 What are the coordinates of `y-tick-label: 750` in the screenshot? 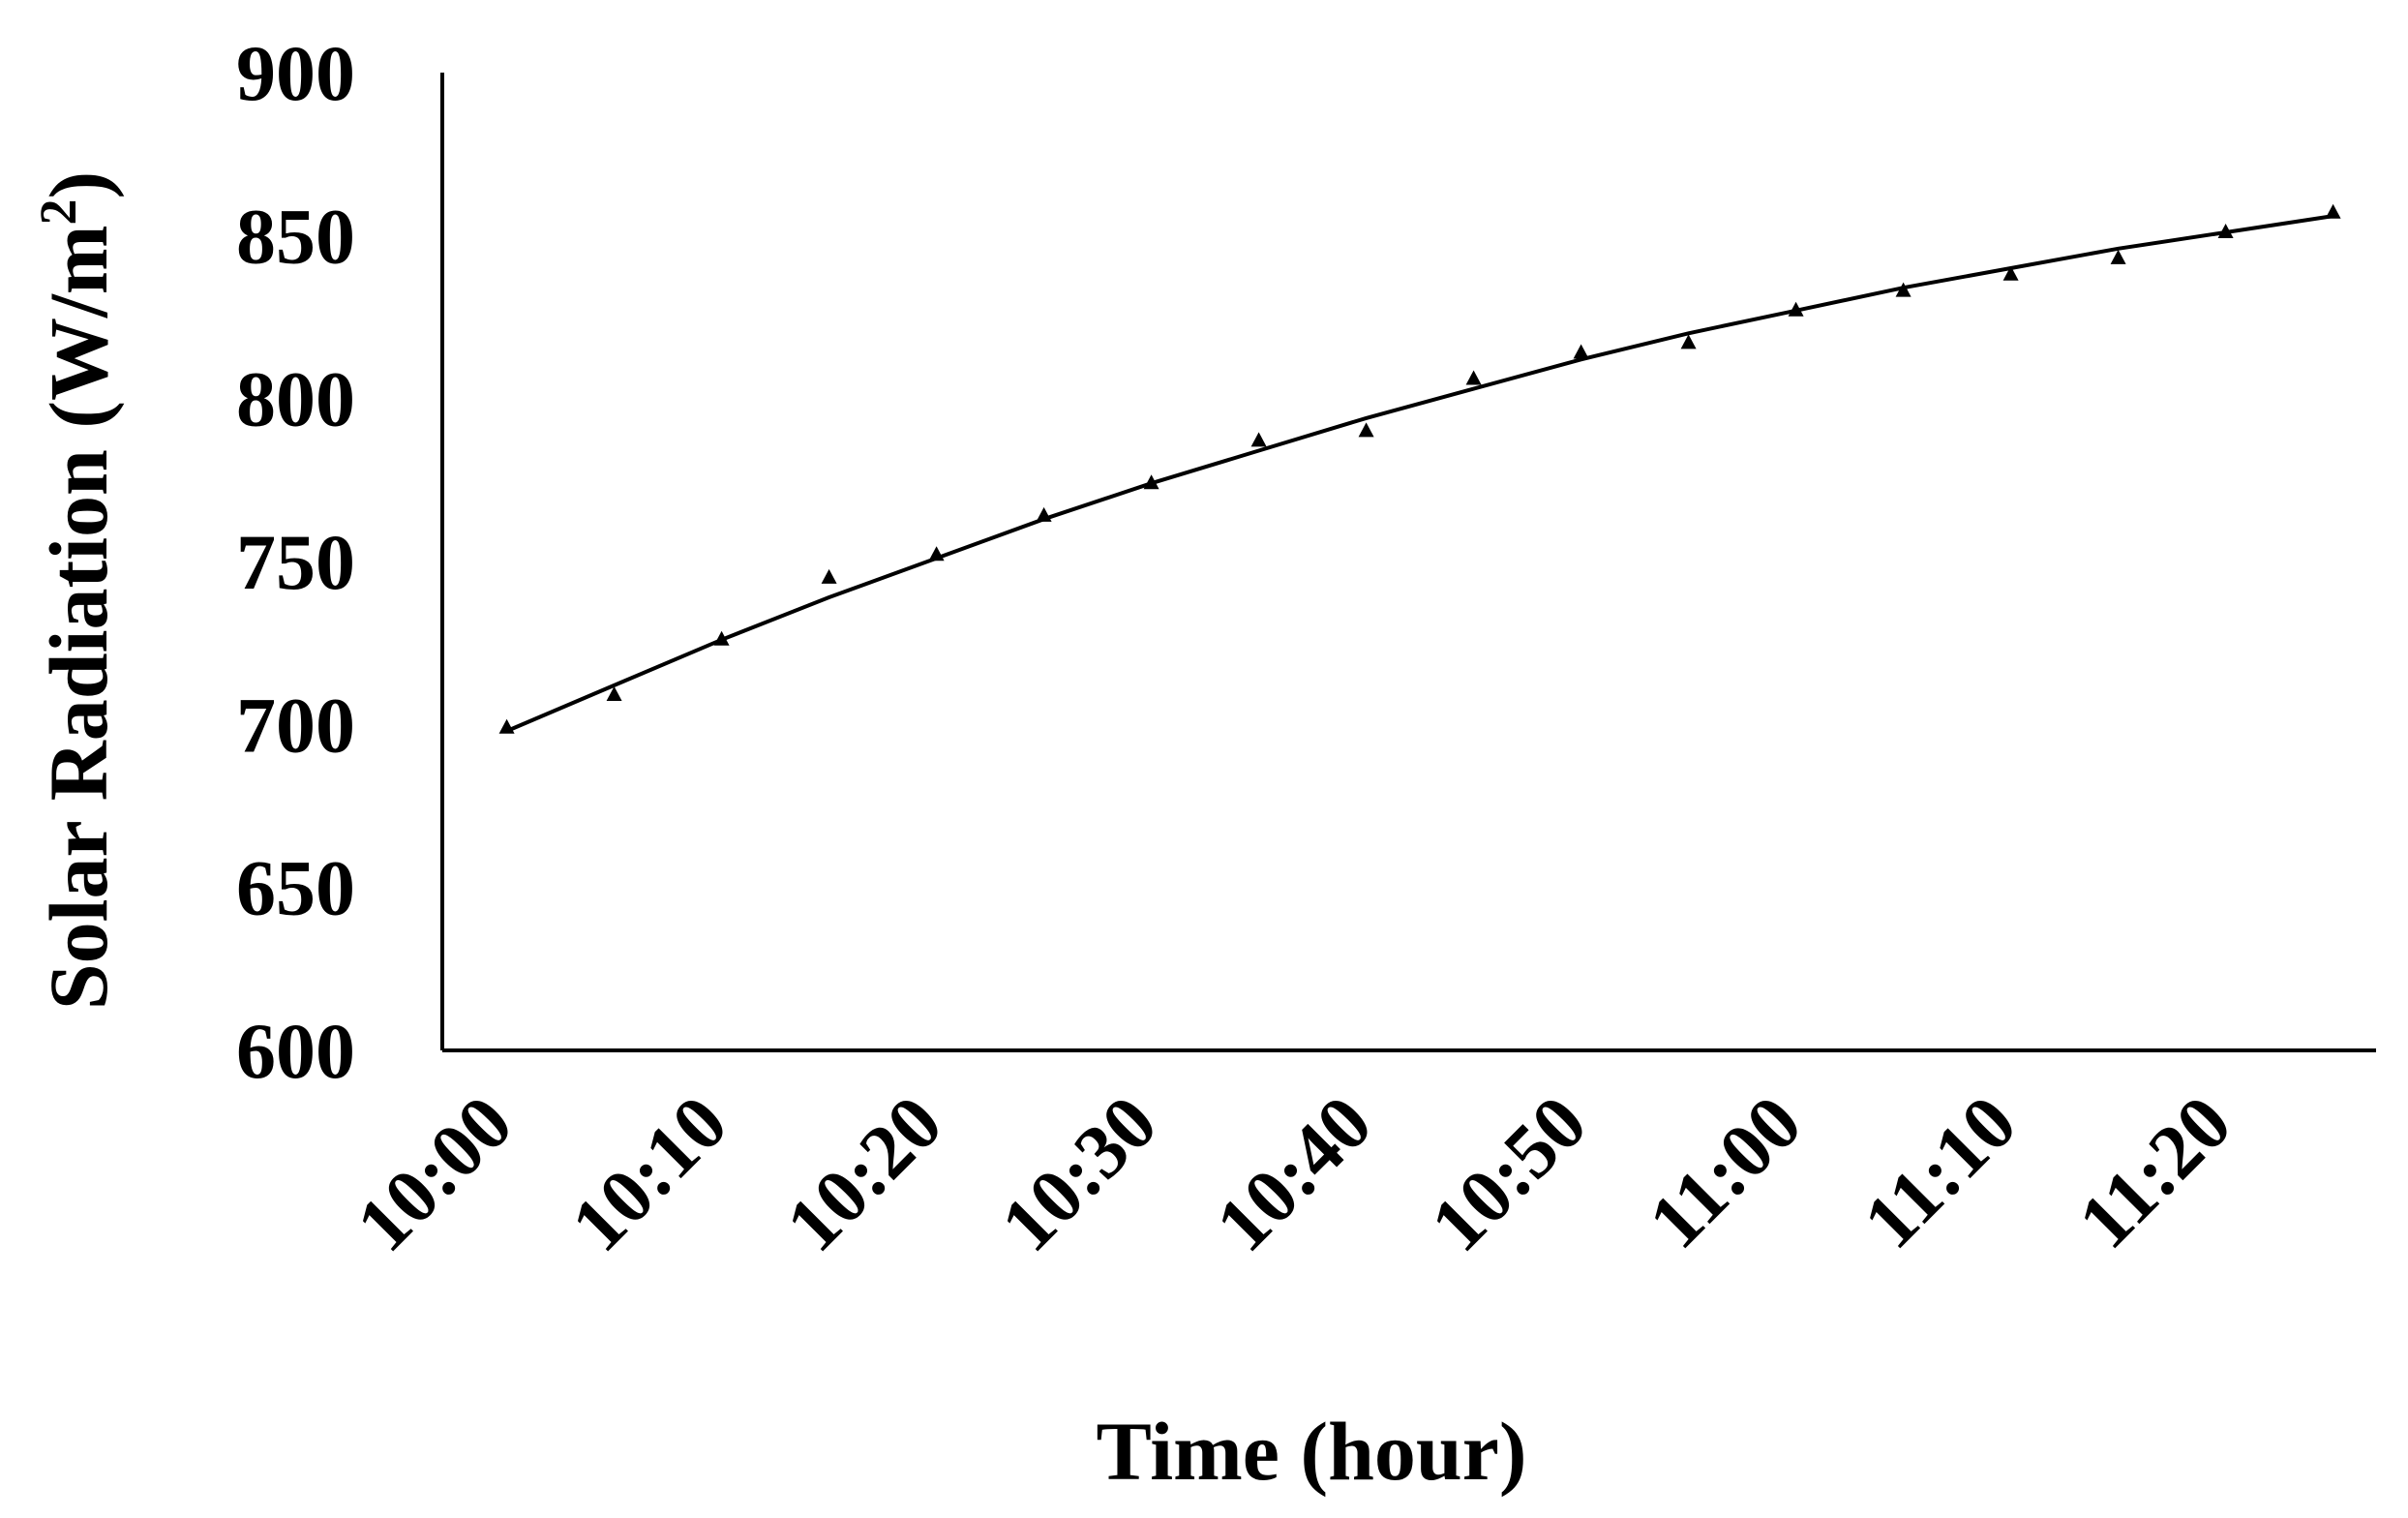 It's located at (295, 562).